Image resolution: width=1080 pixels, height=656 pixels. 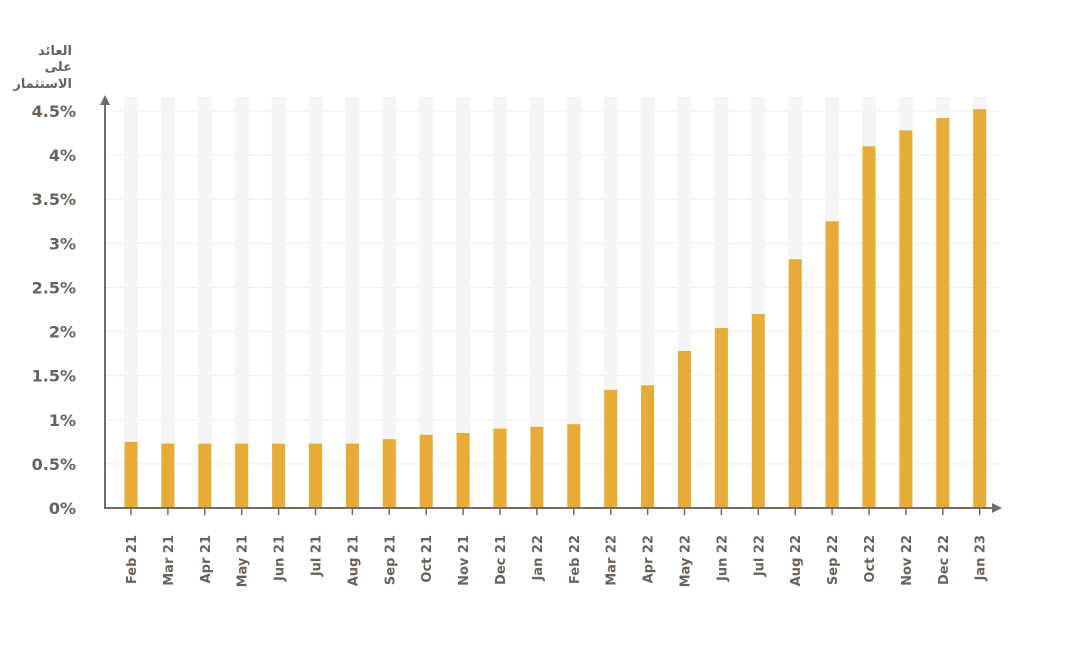 What do you see at coordinates (759, 556) in the screenshot?
I see `x-tick-label: Jul 22` at bounding box center [759, 556].